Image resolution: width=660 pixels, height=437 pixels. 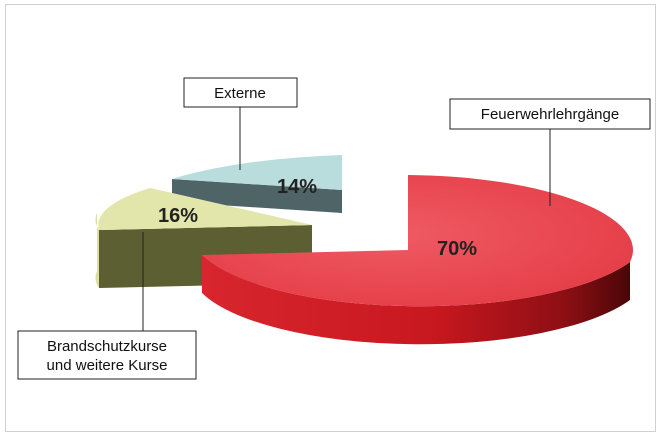 I want to click on slice-externe-top, so click(x=257, y=172).